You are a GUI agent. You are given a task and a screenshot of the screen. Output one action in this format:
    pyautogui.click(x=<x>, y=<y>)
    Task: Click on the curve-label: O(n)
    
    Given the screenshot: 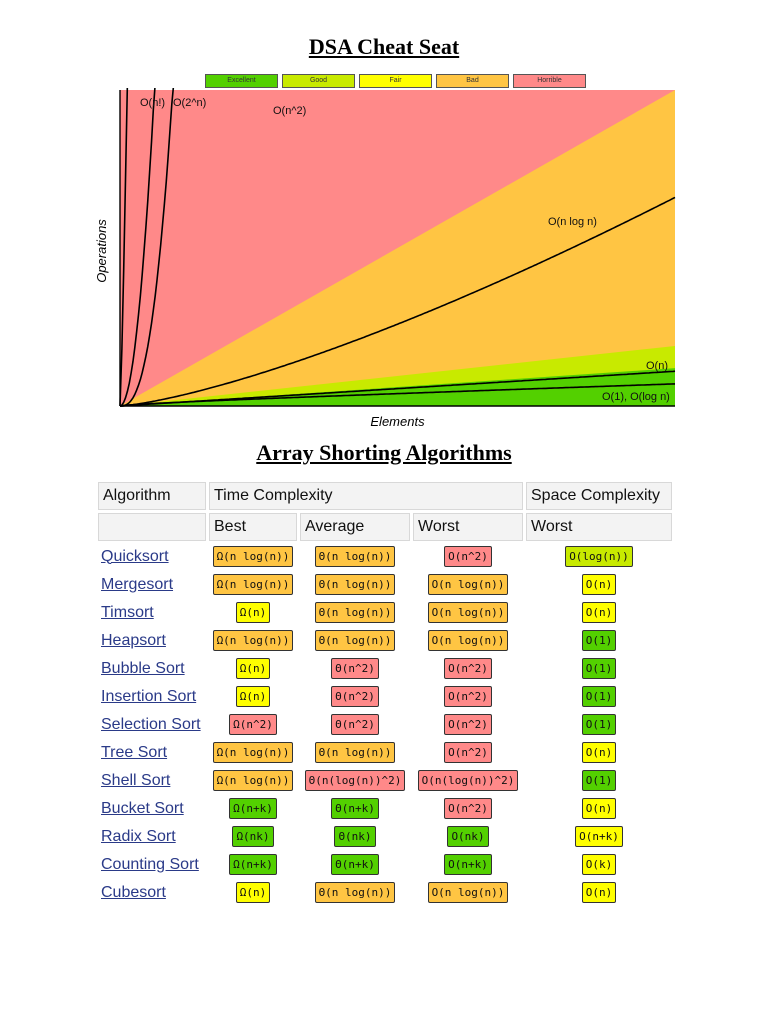 What is the action you would take?
    pyautogui.click(x=657, y=366)
    